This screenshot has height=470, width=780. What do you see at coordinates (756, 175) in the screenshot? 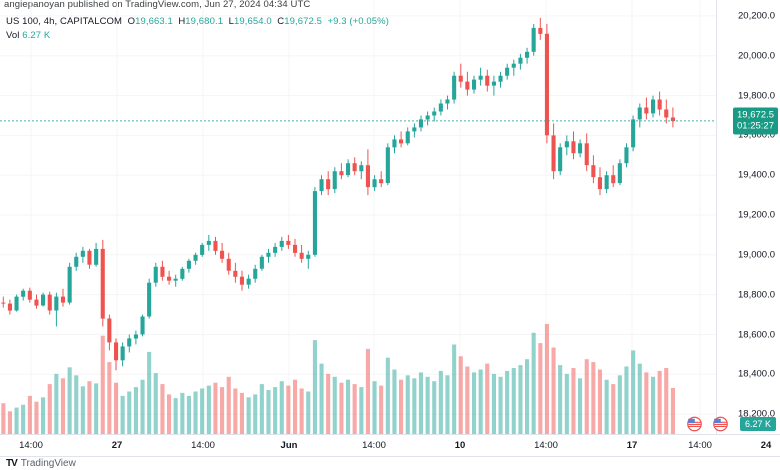
I see `price-tick: 19,400.0` at bounding box center [756, 175].